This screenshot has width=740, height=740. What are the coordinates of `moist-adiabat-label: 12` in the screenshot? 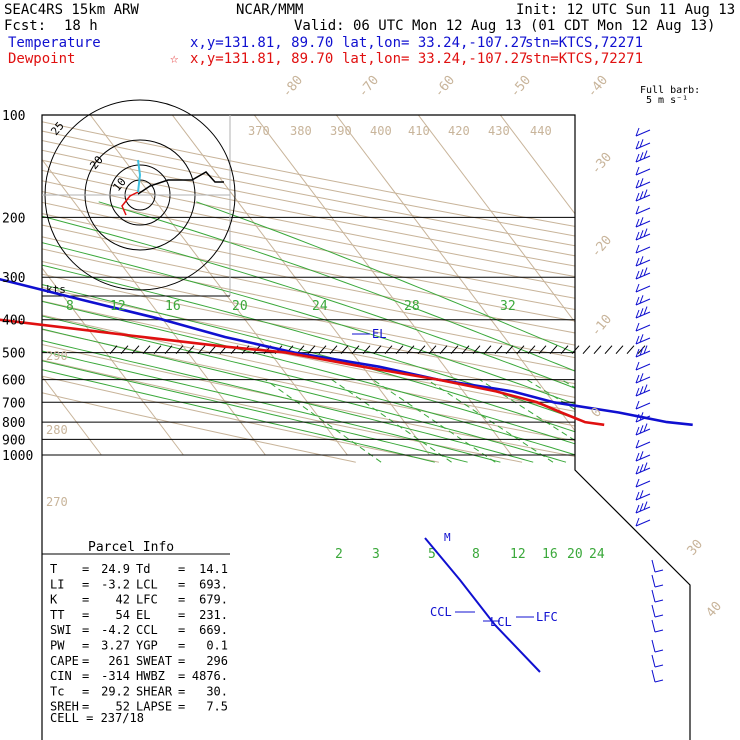 It's located at (118, 306).